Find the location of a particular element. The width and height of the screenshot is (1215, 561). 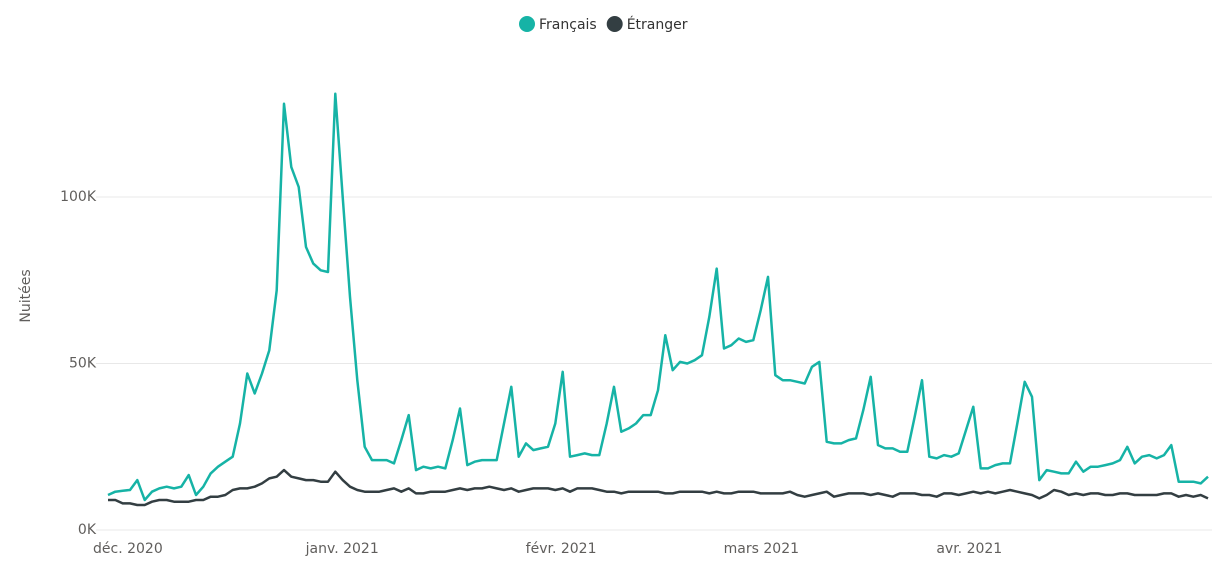

y-tick-label: 50K is located at coordinates (83, 364).